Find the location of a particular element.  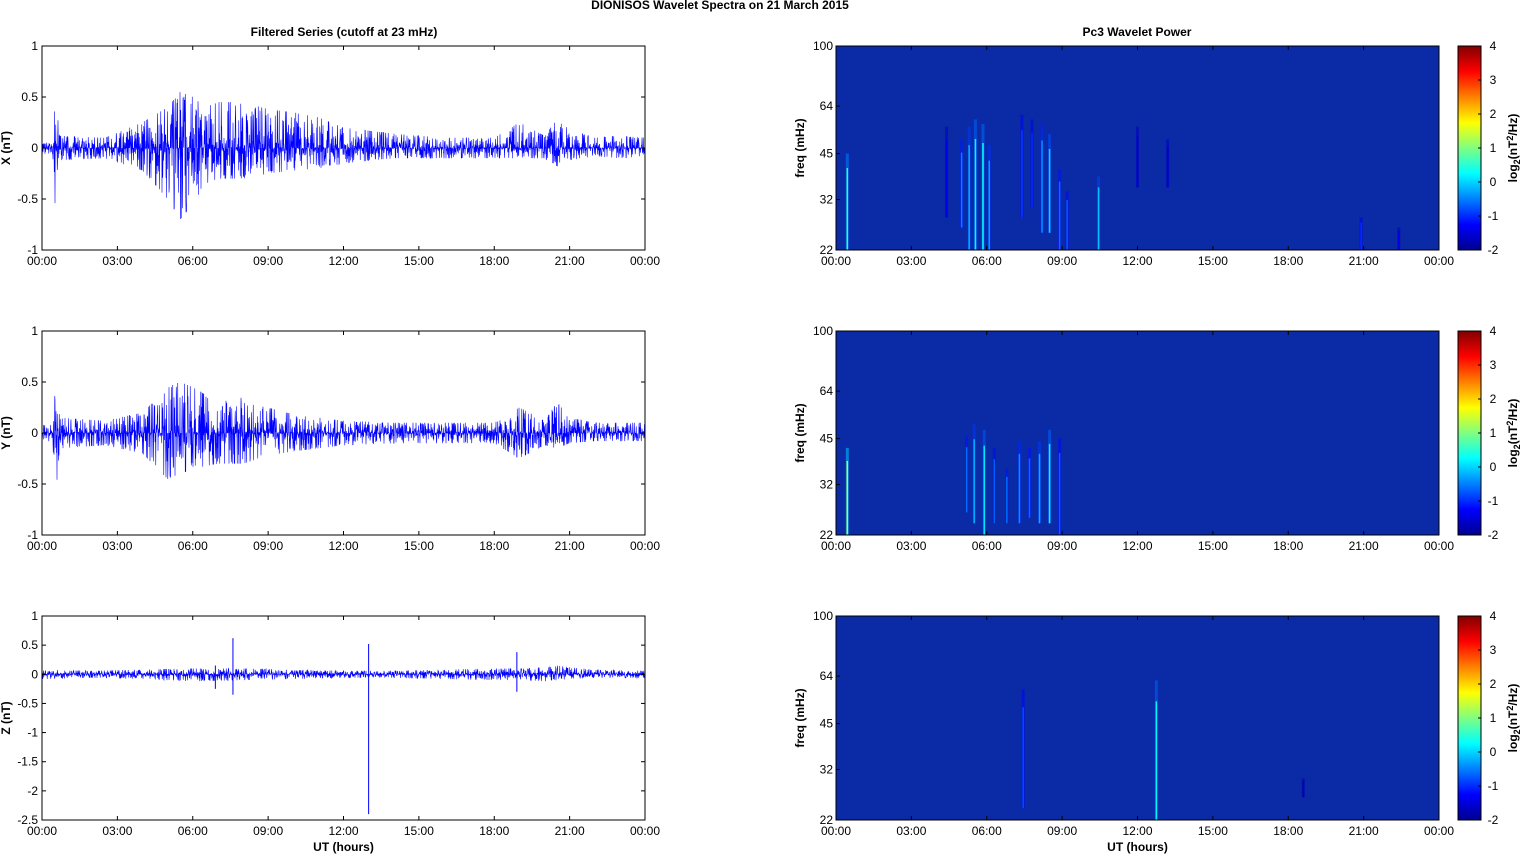

x-wavelet-colorbar-tick-label: 1 is located at coordinates (1493, 148).